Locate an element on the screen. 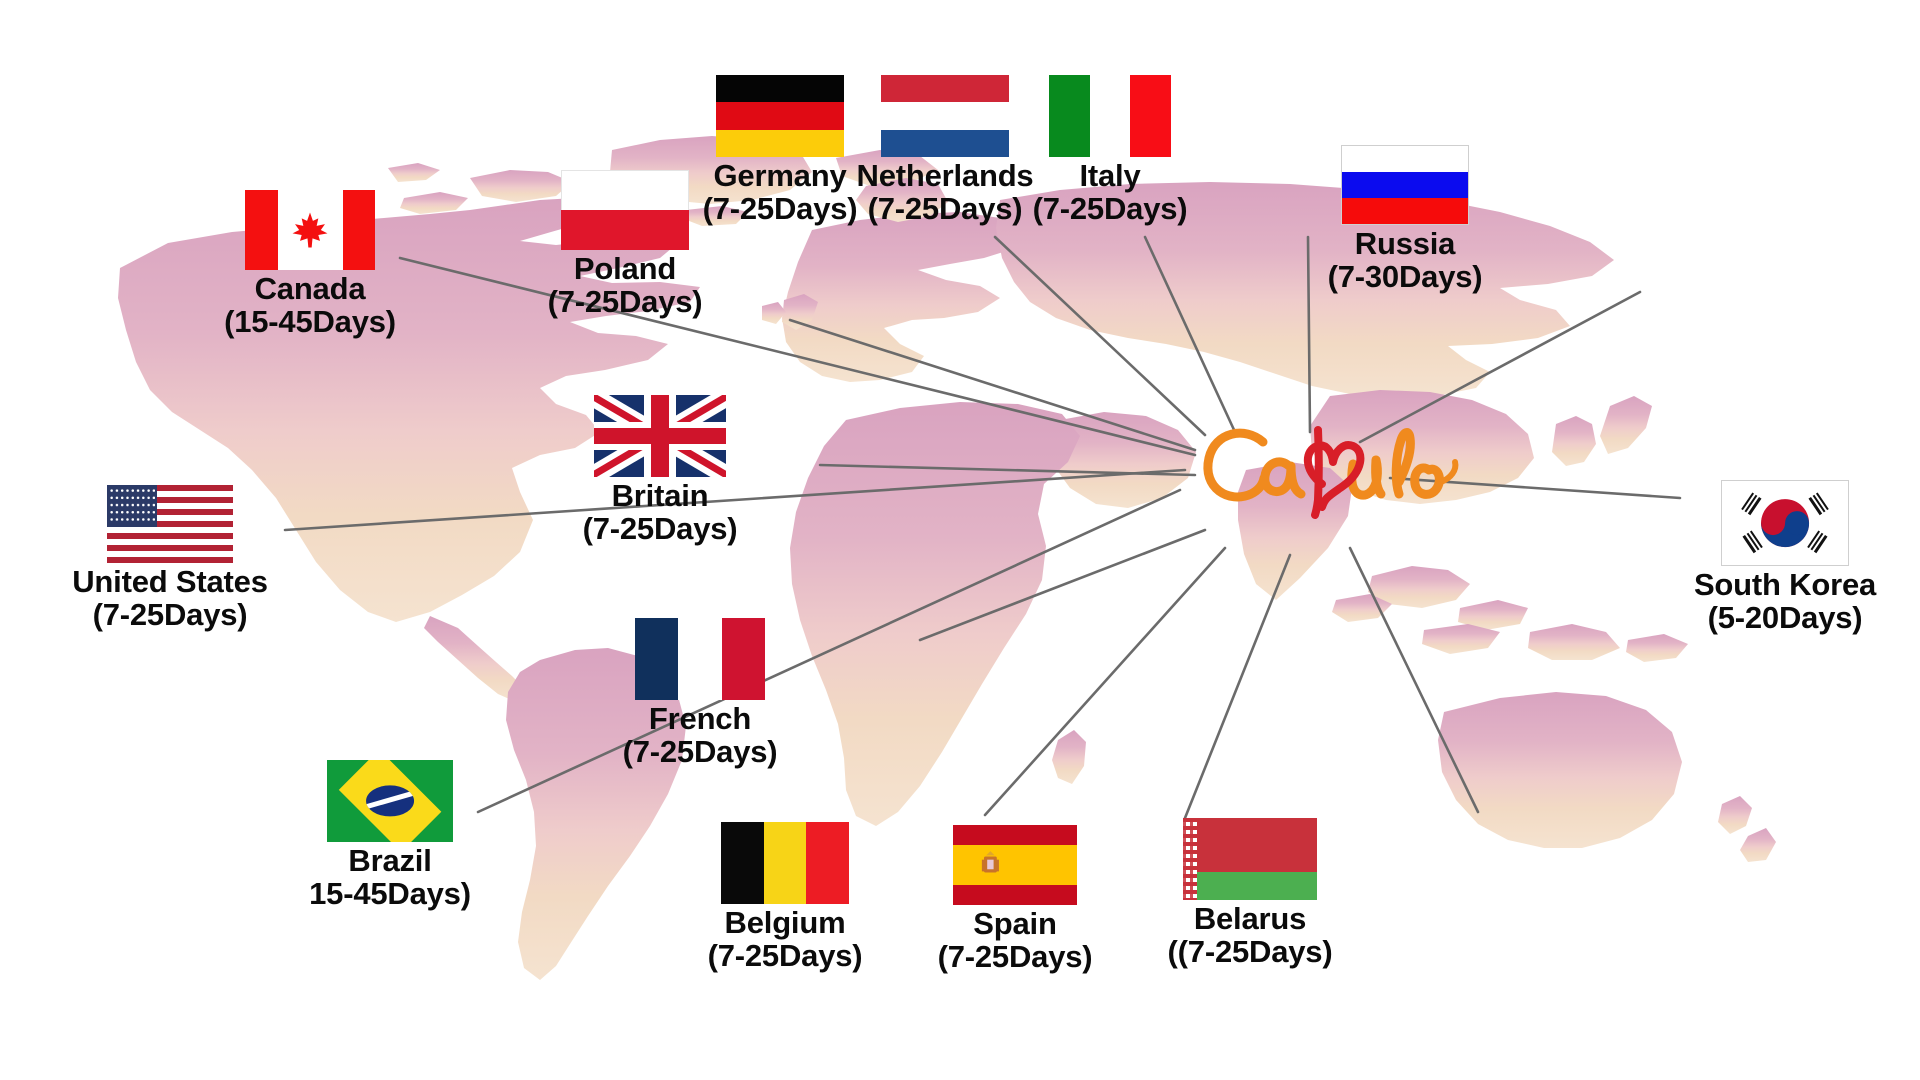 Image resolution: width=1920 pixels, height=1080 pixels. connector-netherlands is located at coordinates (1190, 334).